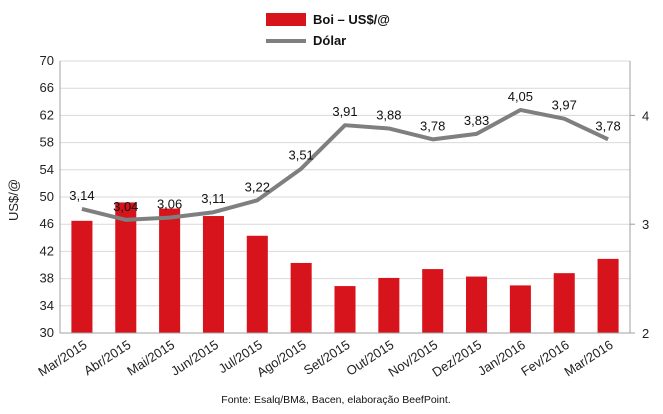 Image resolution: width=663 pixels, height=414 pixels. I want to click on x-tick-label: Mar/2015, so click(62, 358).